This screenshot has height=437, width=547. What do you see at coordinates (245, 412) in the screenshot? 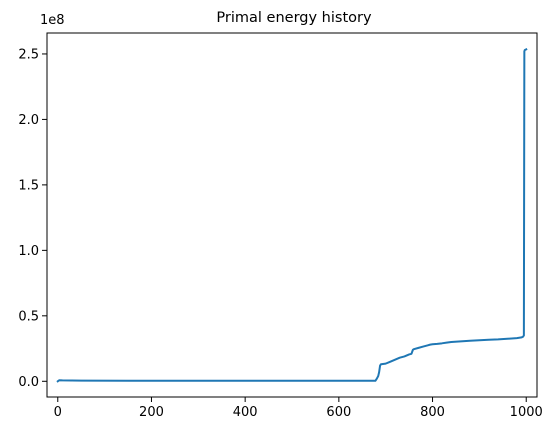
I see `x-tick-label: 400` at bounding box center [245, 412].